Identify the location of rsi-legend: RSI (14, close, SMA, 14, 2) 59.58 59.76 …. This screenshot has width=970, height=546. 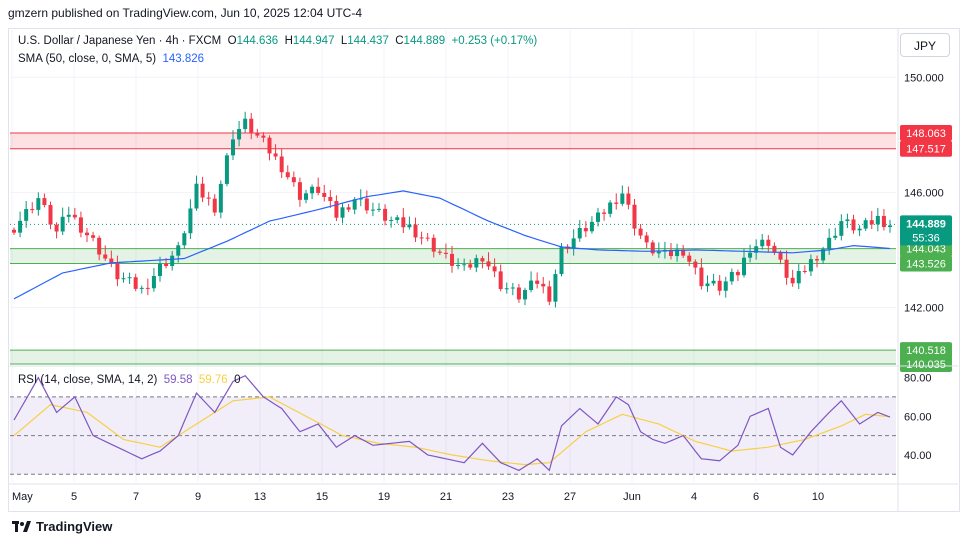
(129, 380).